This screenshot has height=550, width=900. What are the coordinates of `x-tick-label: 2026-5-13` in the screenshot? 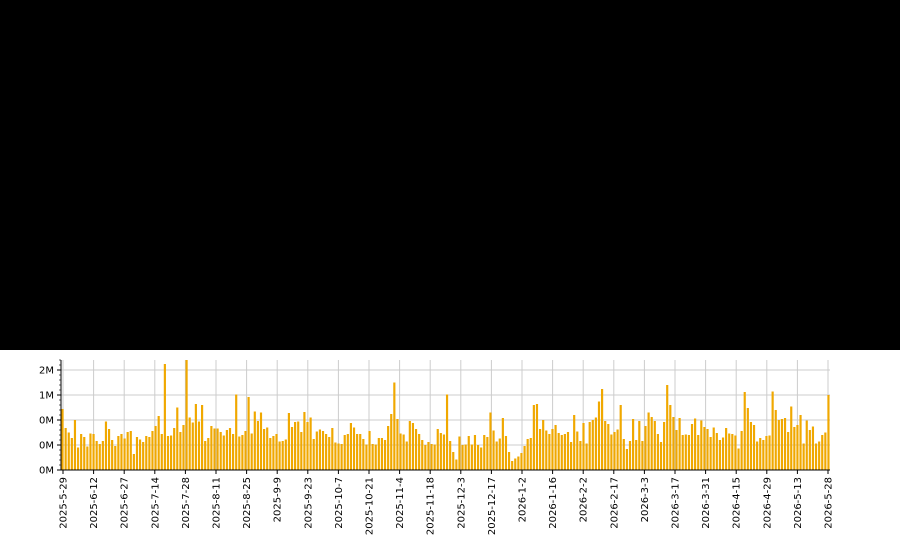 It's located at (798, 503).